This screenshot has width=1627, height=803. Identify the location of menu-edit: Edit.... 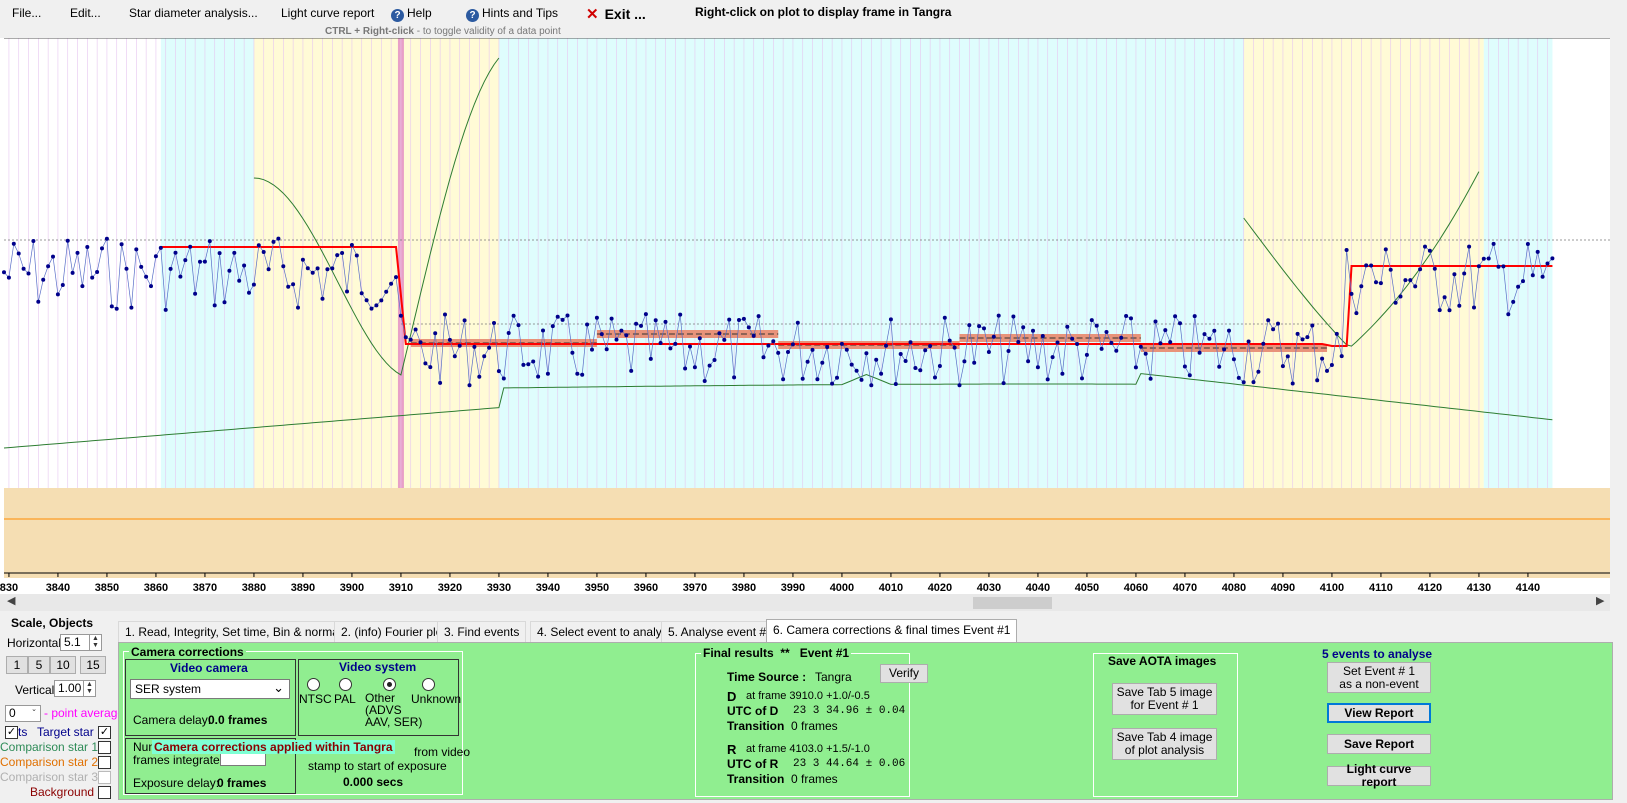
(85, 13).